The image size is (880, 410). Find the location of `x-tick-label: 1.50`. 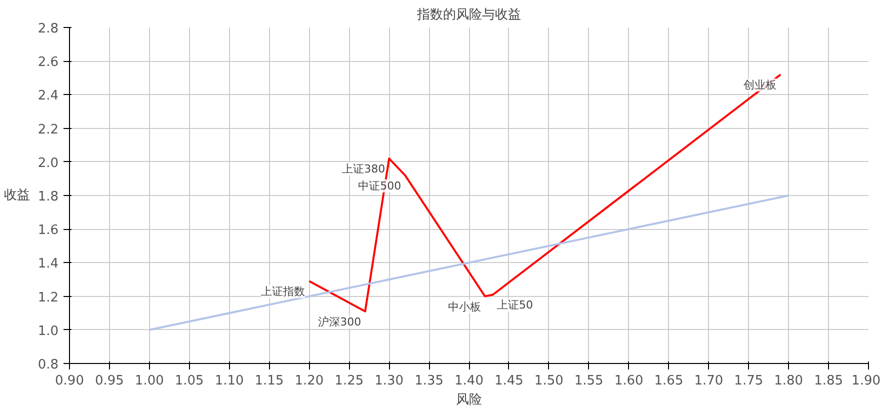

x-tick-label: 1.50 is located at coordinates (549, 381).